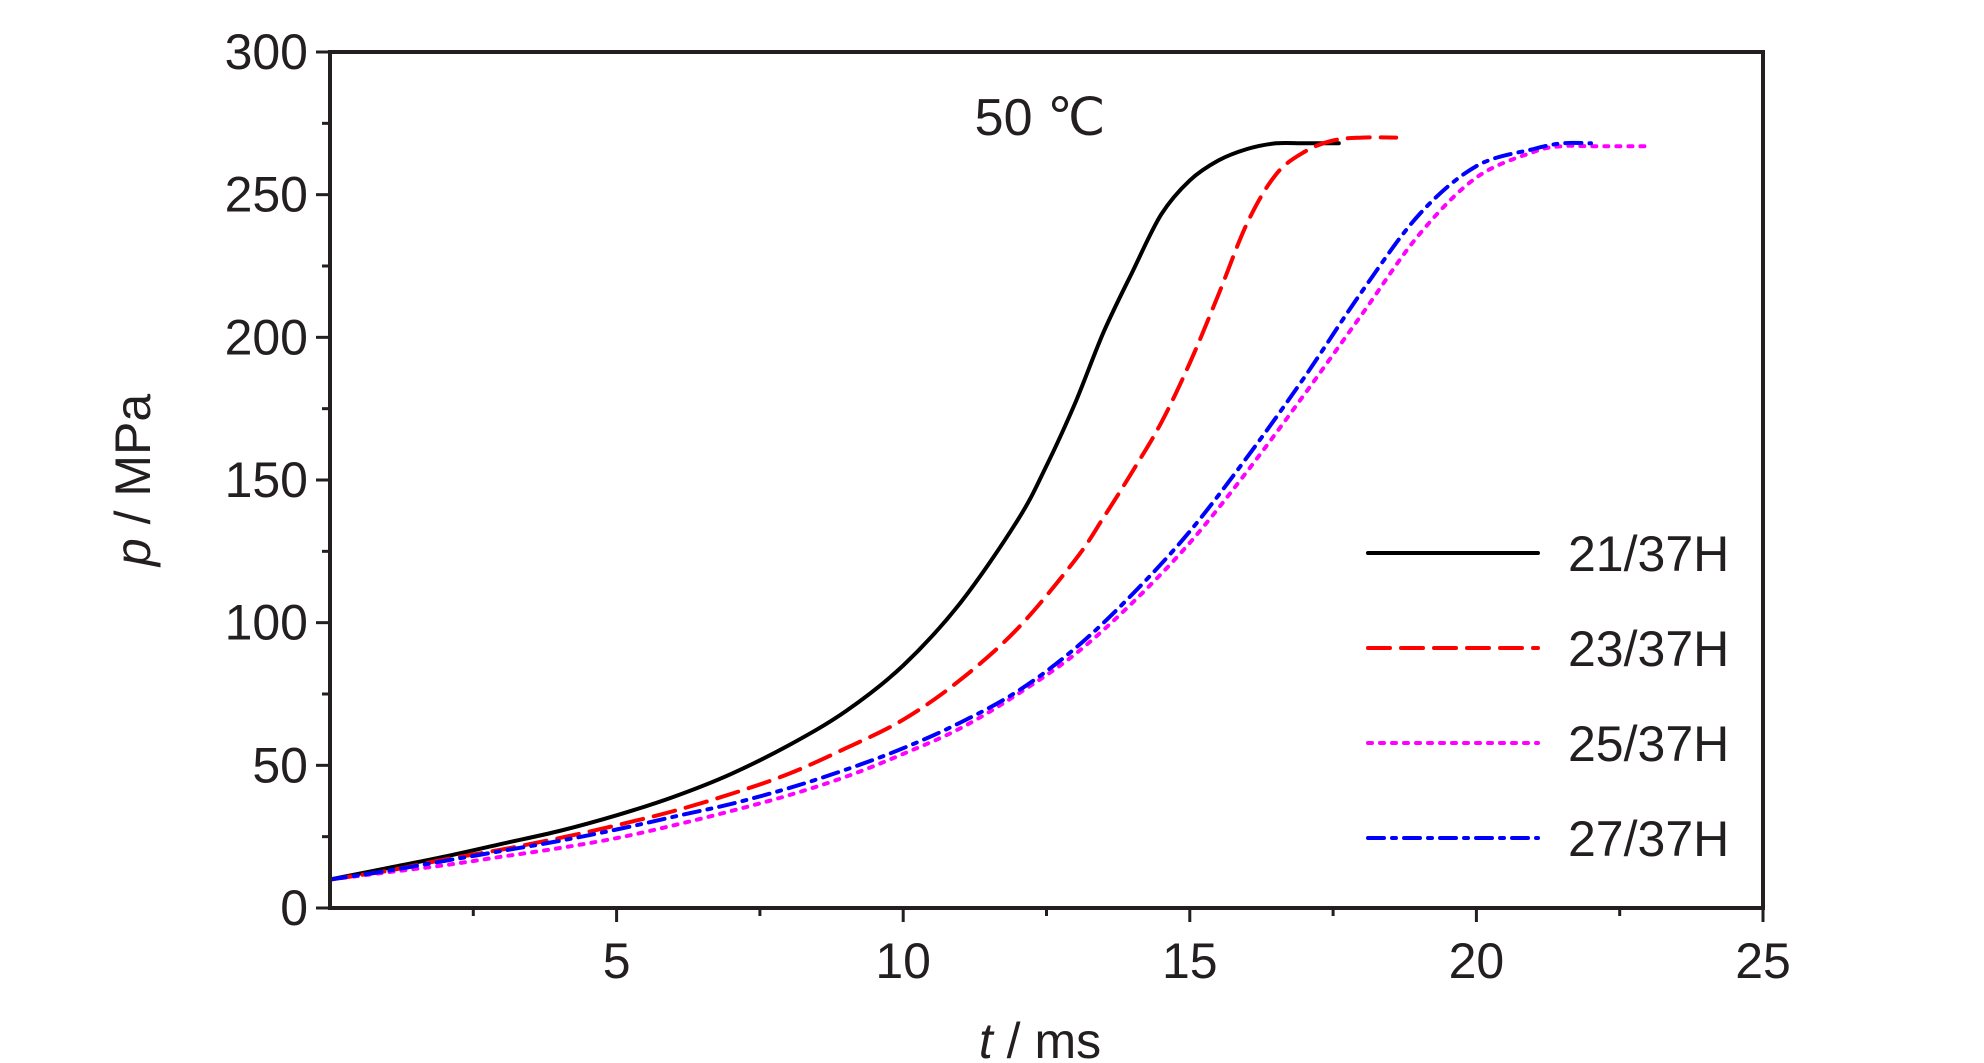 The height and width of the screenshot is (1063, 1984). What do you see at coordinates (266, 52) in the screenshot?
I see `y-tick-label: 300` at bounding box center [266, 52].